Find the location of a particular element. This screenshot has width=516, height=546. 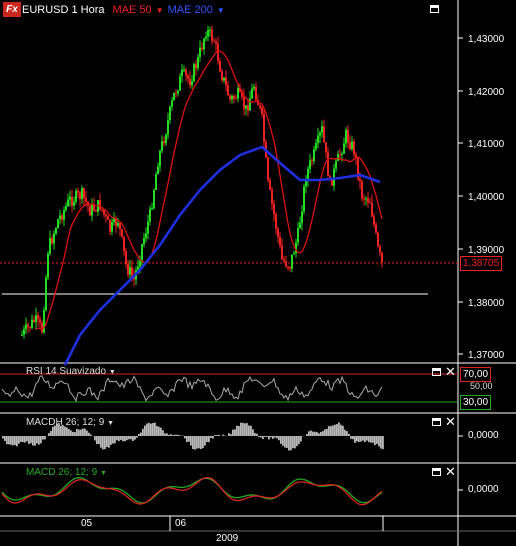

price-tick-label: 1,38000 is located at coordinates (486, 303).